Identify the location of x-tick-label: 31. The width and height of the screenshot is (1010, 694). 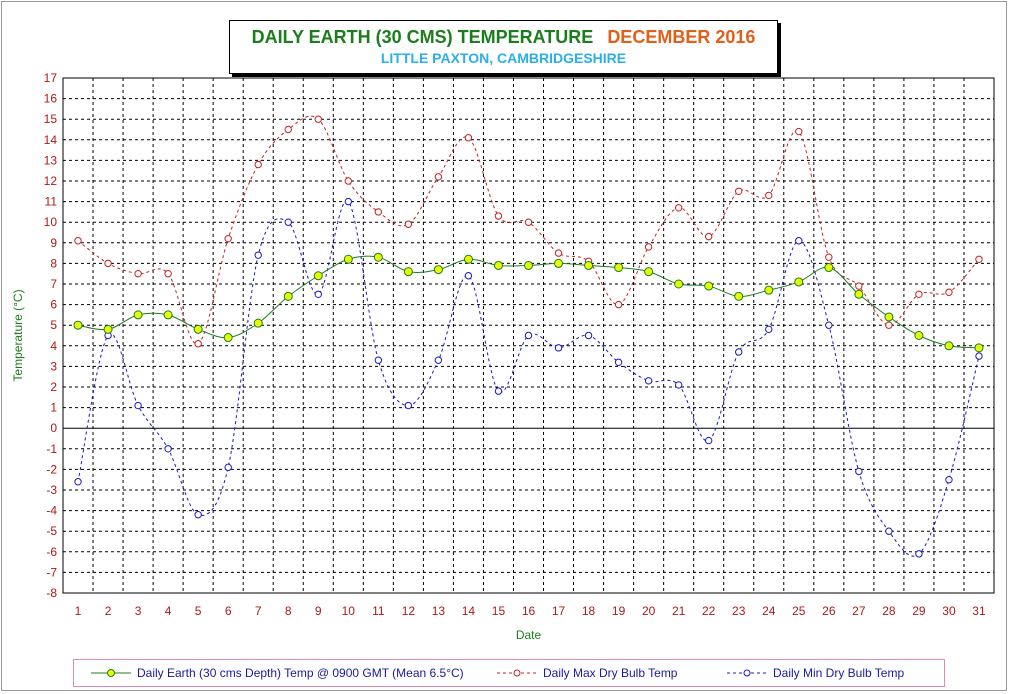
(979, 611).